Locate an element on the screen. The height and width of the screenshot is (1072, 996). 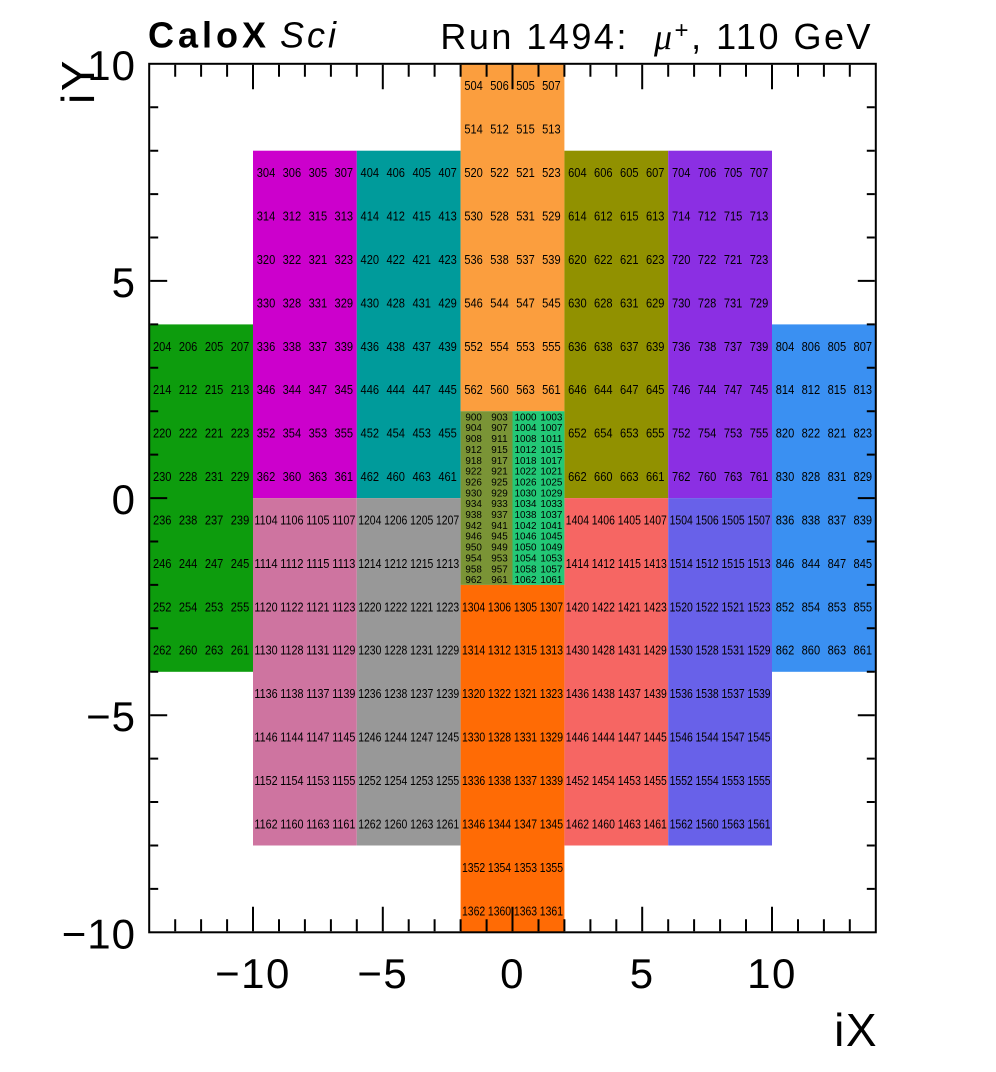
svg-text: 346 is located at coordinates (266, 389).